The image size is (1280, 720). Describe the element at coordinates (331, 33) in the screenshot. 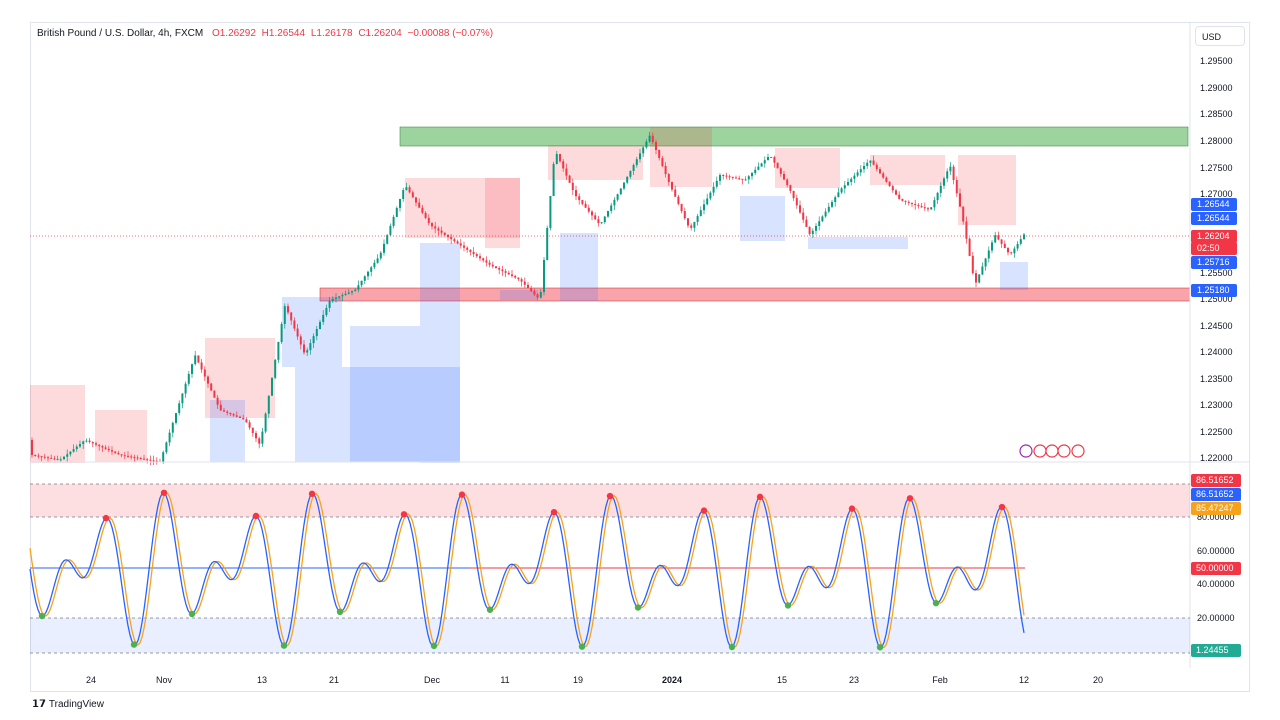

I see `low-value: L1.26178` at that location.